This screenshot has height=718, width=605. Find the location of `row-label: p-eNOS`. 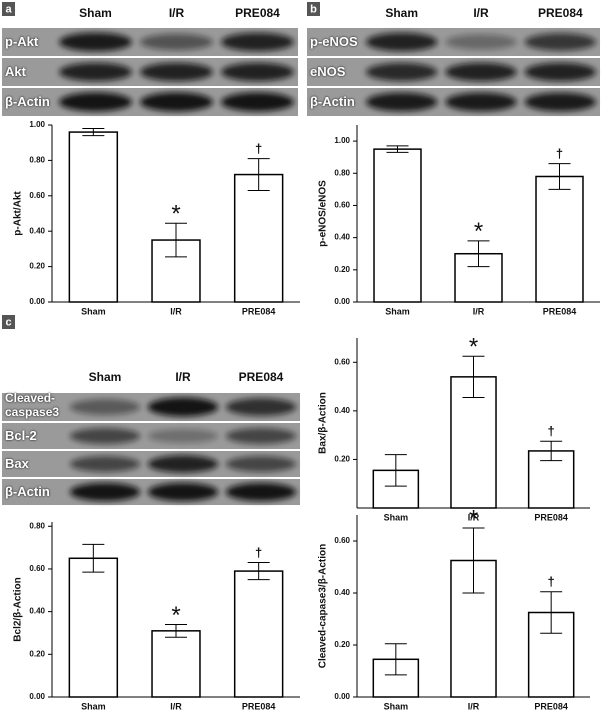

row-label: p-eNOS is located at coordinates (334, 41).